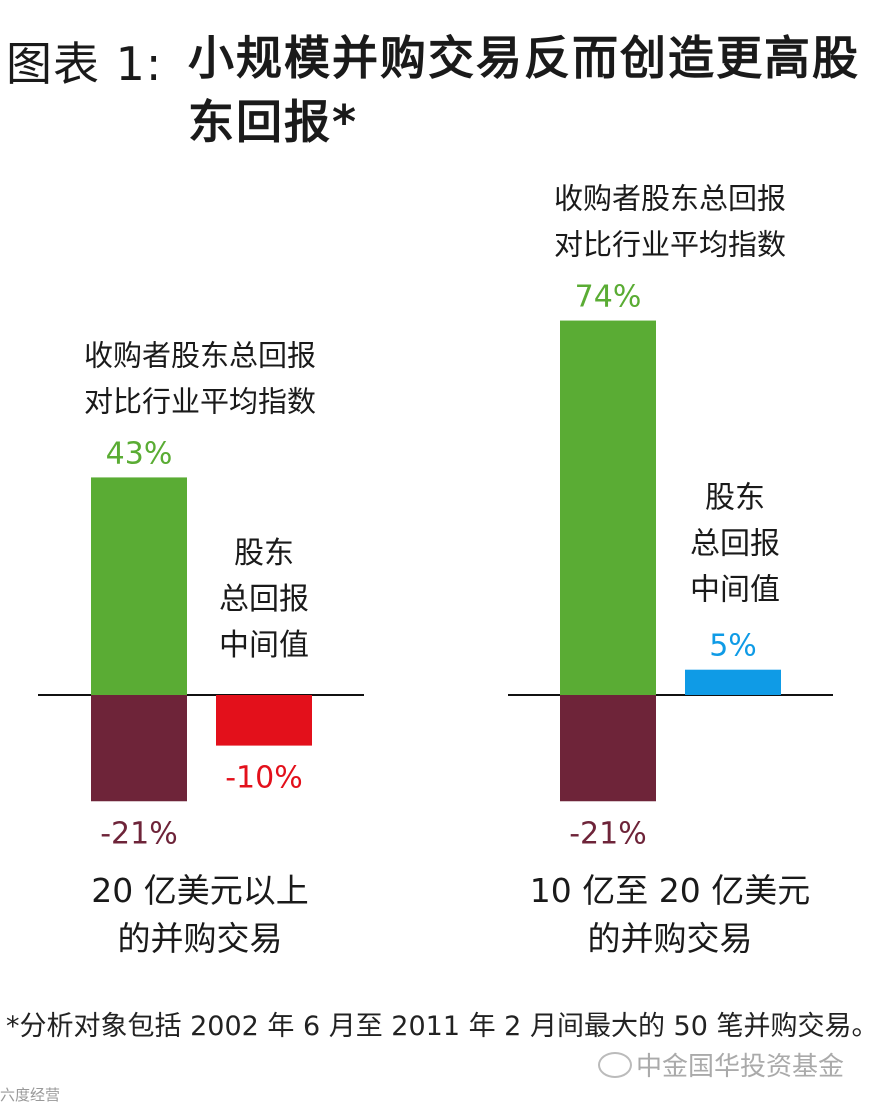 The height and width of the screenshot is (1108, 887). I want to click on watermark: 中金国华投资基金, so click(721, 1064).